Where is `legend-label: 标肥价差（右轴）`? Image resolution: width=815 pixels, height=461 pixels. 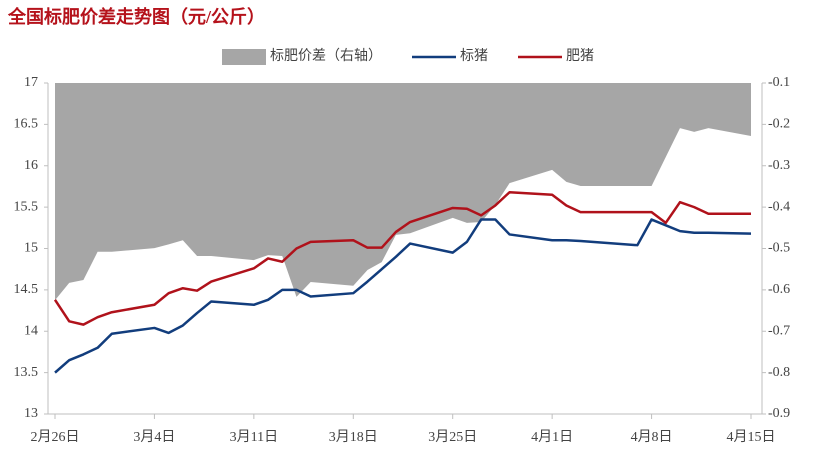
legend-label: 标肥价差（右轴） is located at coordinates (326, 56).